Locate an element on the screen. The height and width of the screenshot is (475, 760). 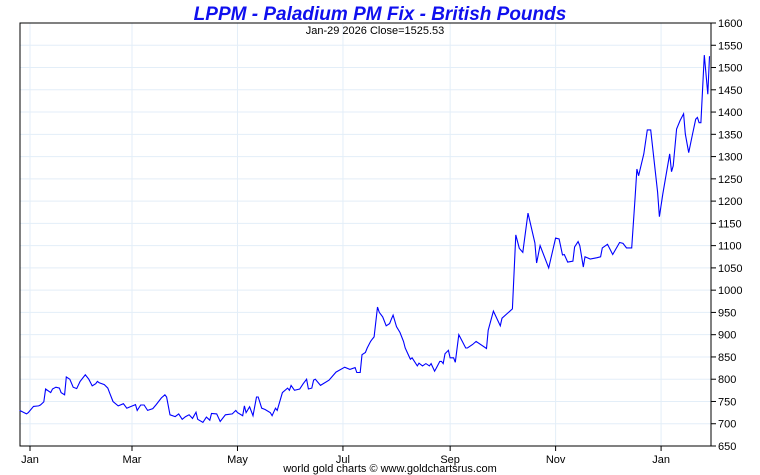
y-tick-label: 800 is located at coordinates (727, 380).